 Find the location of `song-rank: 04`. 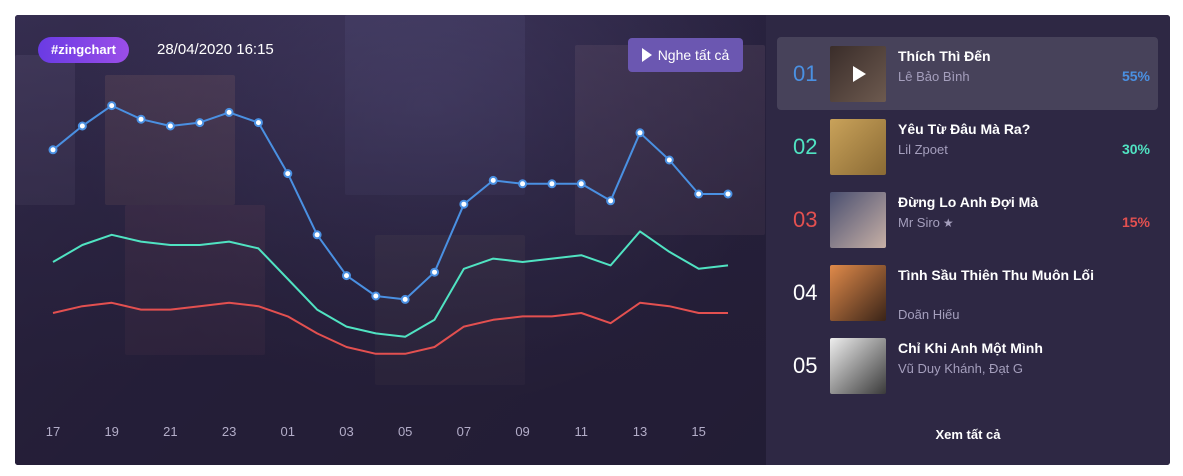

song-rank: 04 is located at coordinates (805, 292).